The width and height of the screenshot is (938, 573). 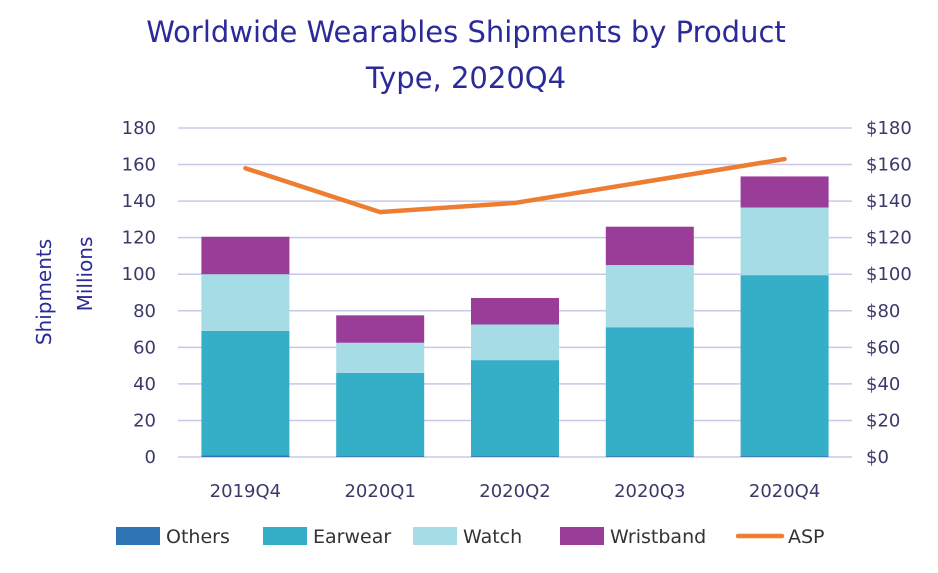 What do you see at coordinates (139, 201) in the screenshot?
I see `y-tick-label: 140` at bounding box center [139, 201].